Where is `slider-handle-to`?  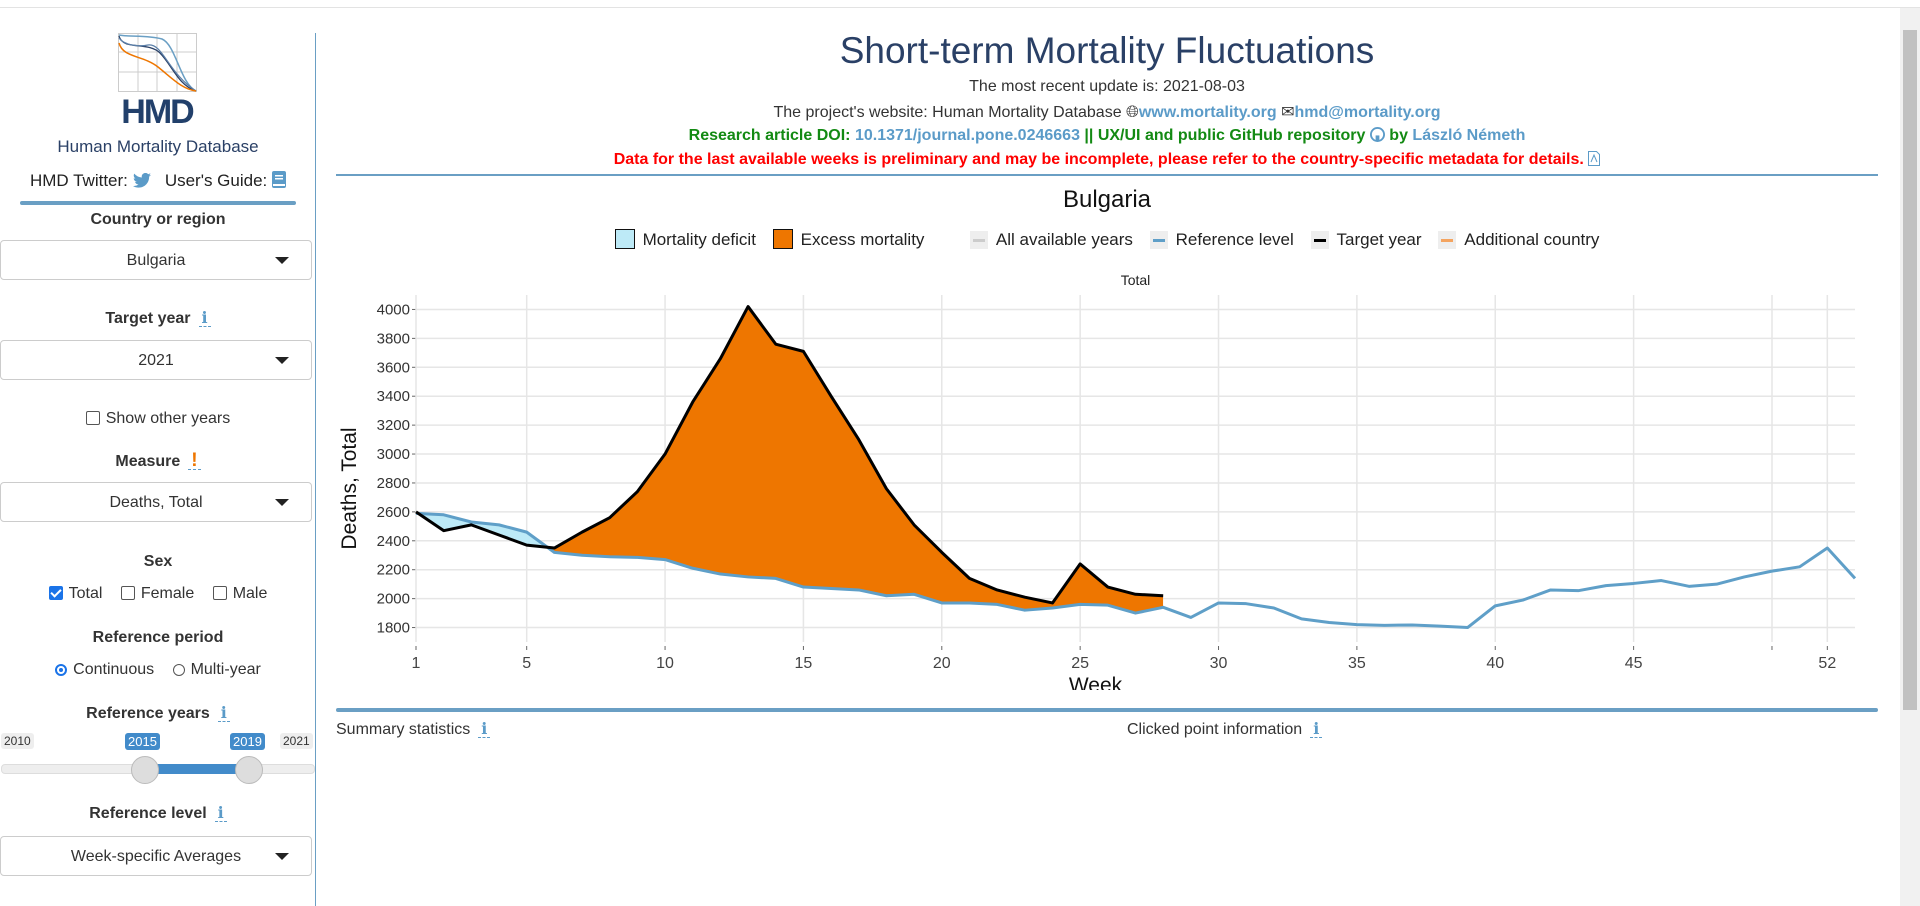 slider-handle-to is located at coordinates (249, 770).